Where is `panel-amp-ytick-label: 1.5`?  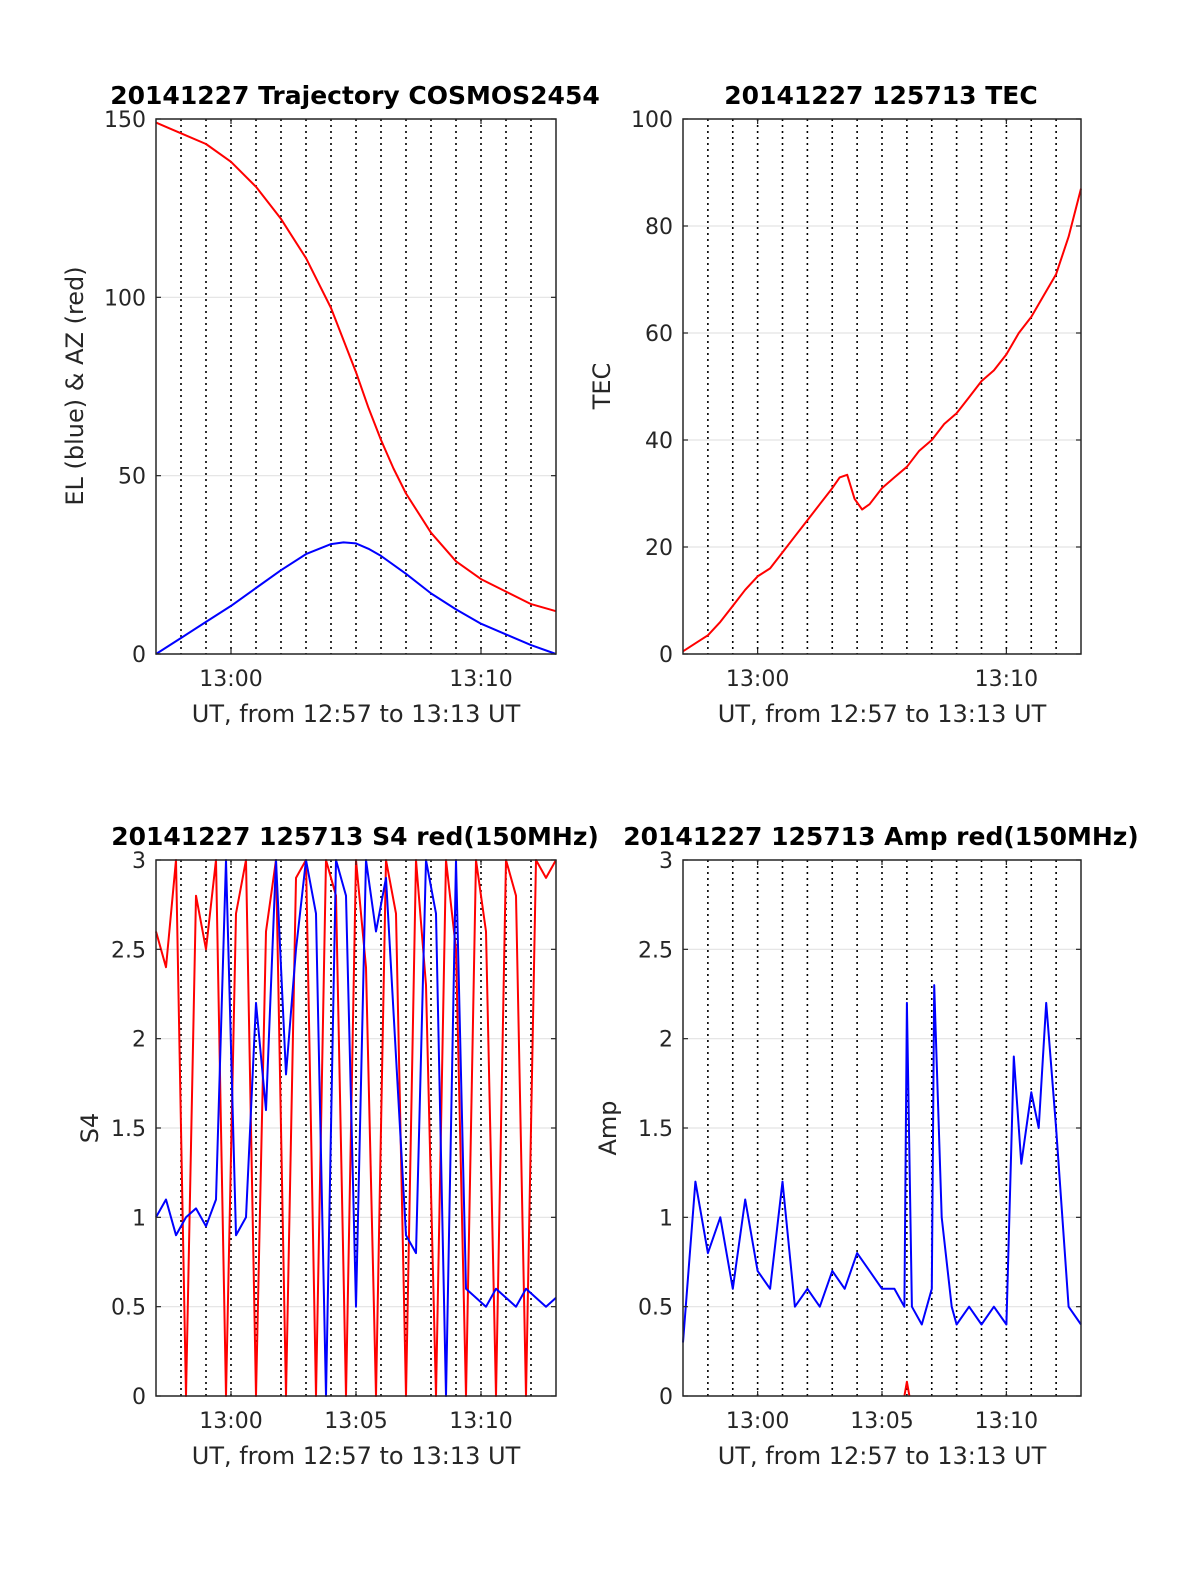 panel-amp-ytick-label: 1.5 is located at coordinates (655, 1129).